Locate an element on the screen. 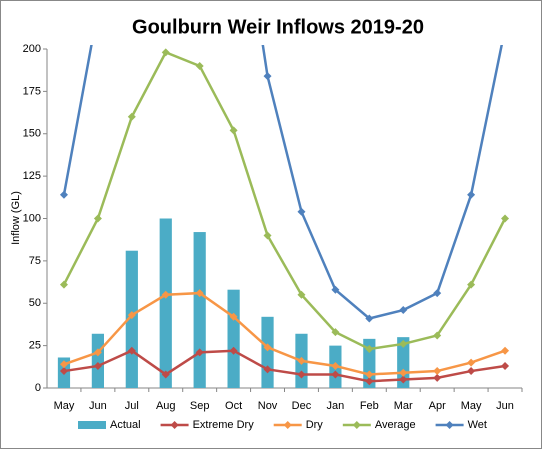  legend-label: Wet is located at coordinates (477, 425).